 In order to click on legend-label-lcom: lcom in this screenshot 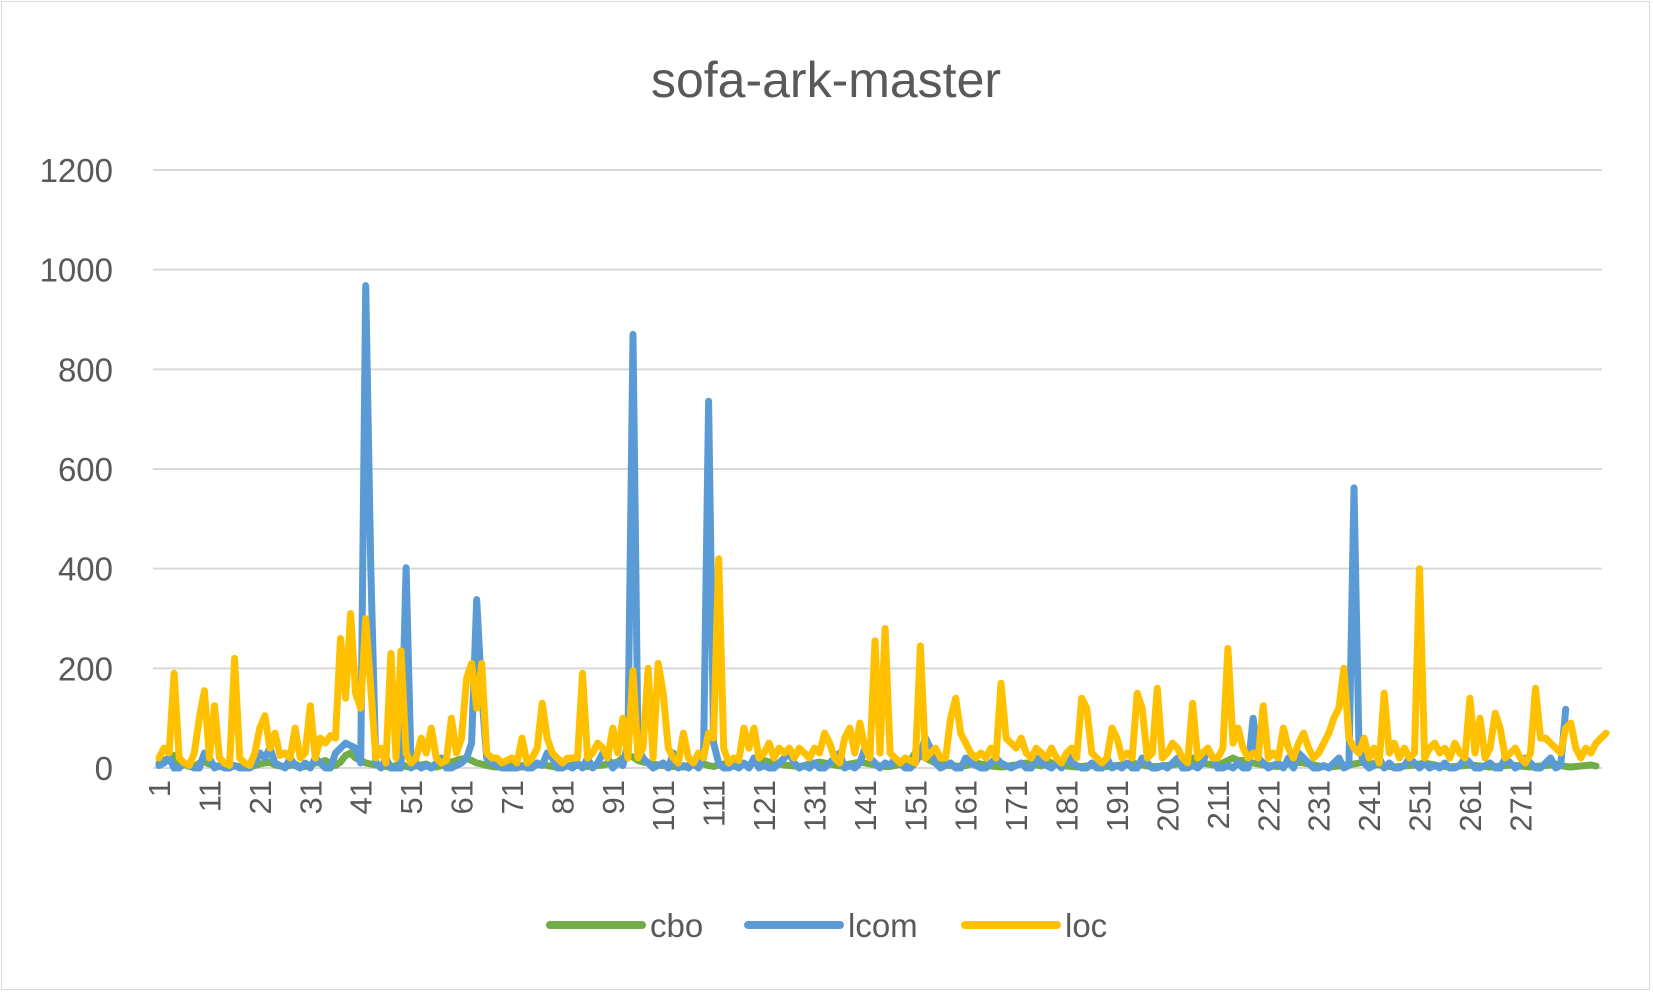, I will do `click(883, 925)`.